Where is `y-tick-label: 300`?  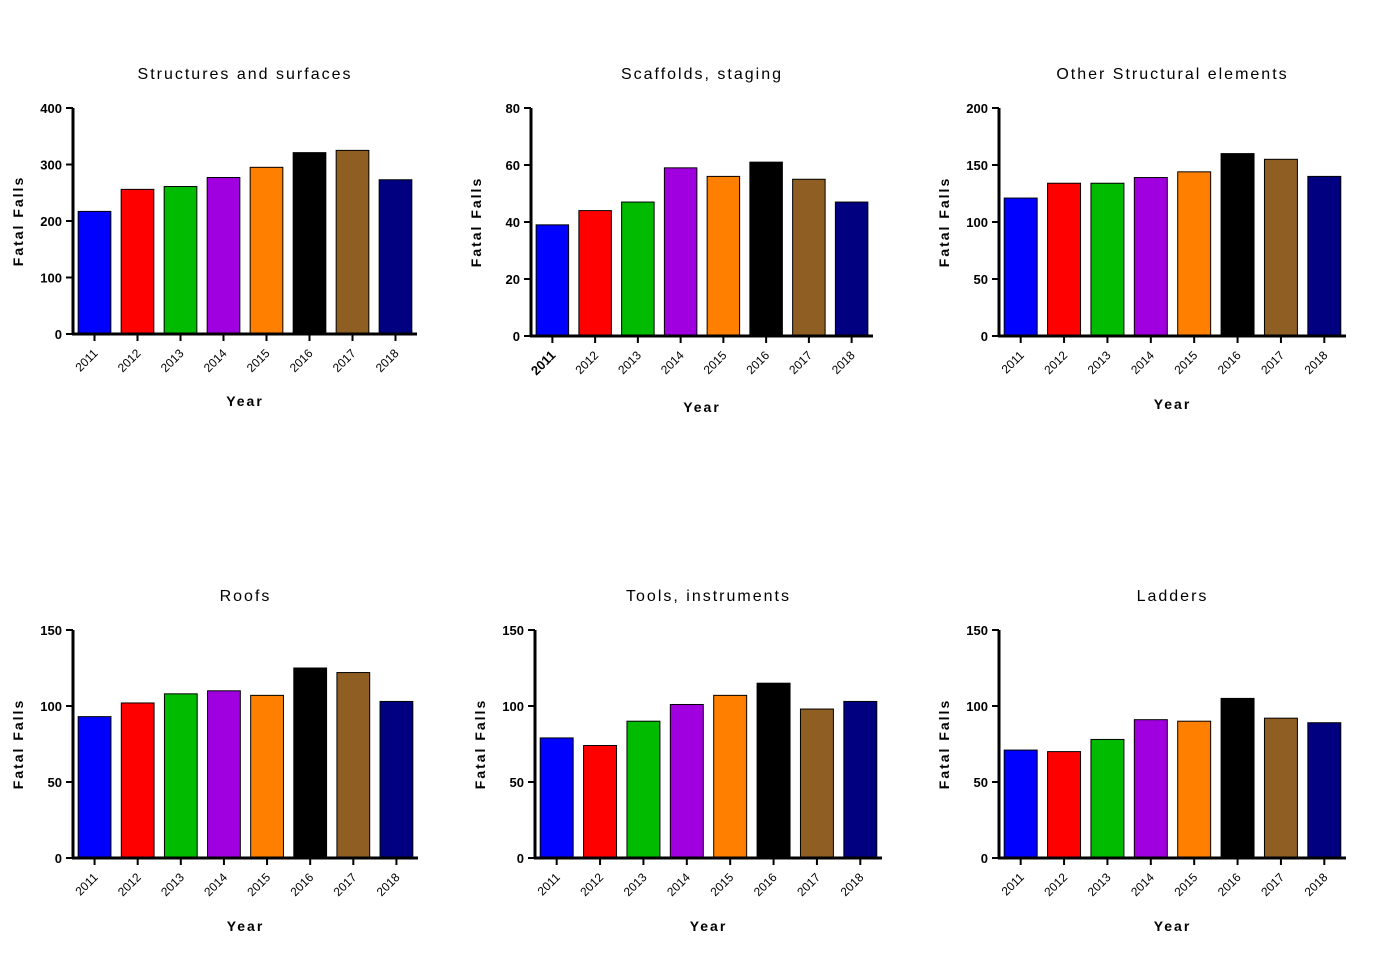 y-tick-label: 300 is located at coordinates (51, 165).